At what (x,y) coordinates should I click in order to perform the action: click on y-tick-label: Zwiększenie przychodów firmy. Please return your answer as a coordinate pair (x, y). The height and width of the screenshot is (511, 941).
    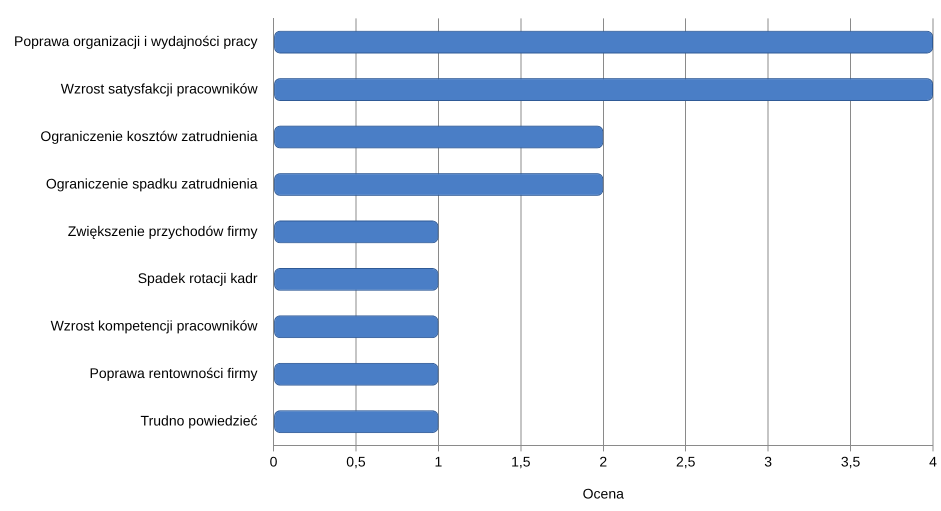
    Looking at the image, I should click on (163, 230).